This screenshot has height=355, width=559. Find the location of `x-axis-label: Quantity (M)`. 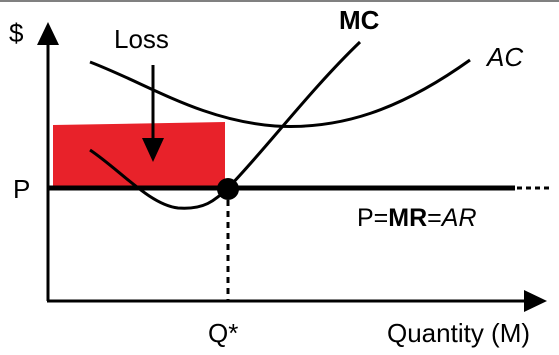

x-axis-label: Quantity (M) is located at coordinates (458, 333).